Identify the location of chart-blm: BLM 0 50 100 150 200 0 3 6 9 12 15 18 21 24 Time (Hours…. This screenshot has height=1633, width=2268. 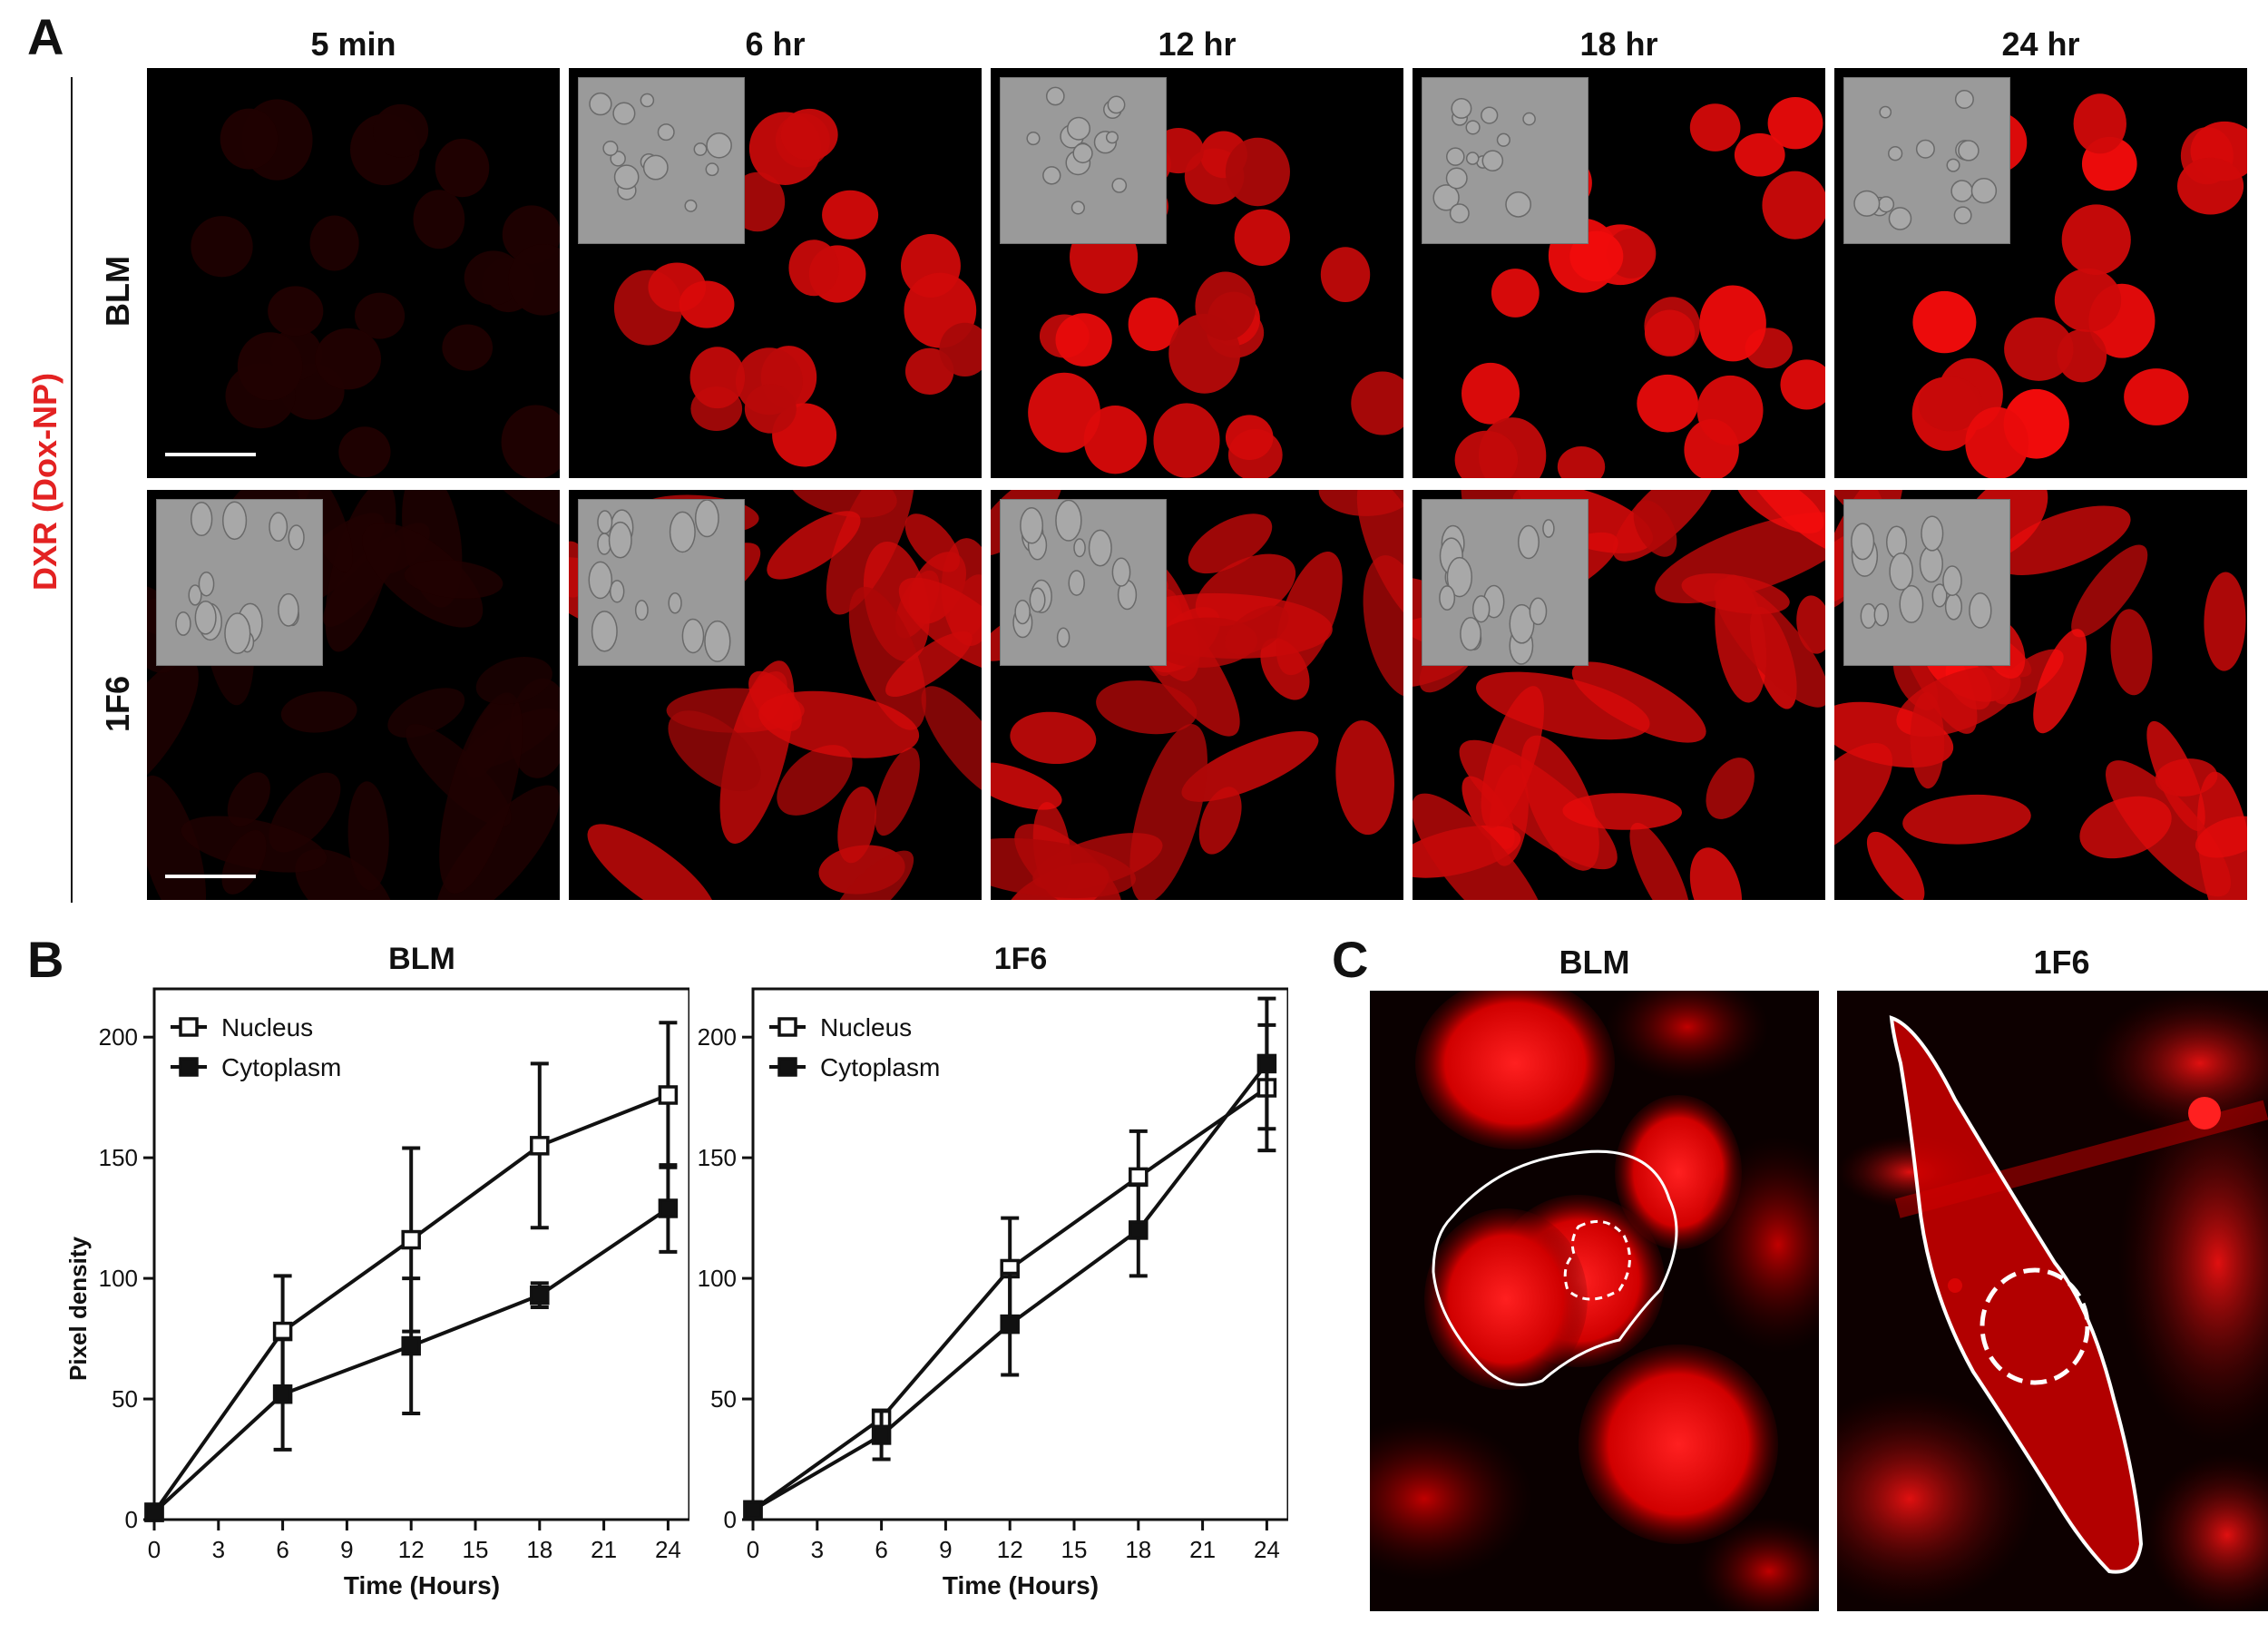
(377, 1270).